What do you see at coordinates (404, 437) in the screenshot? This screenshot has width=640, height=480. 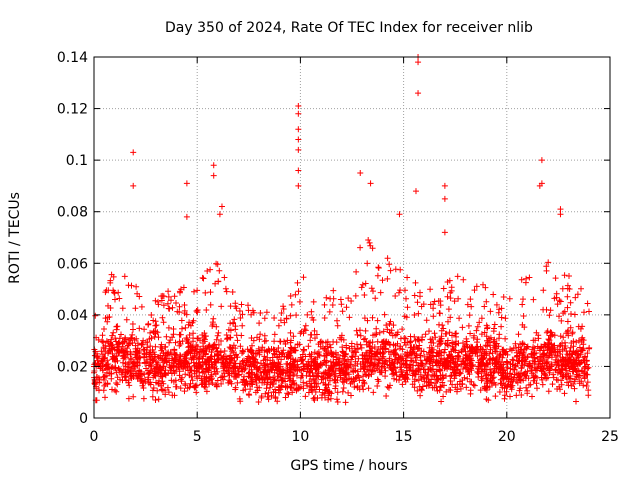 I see `x-tick-label: 15` at bounding box center [404, 437].